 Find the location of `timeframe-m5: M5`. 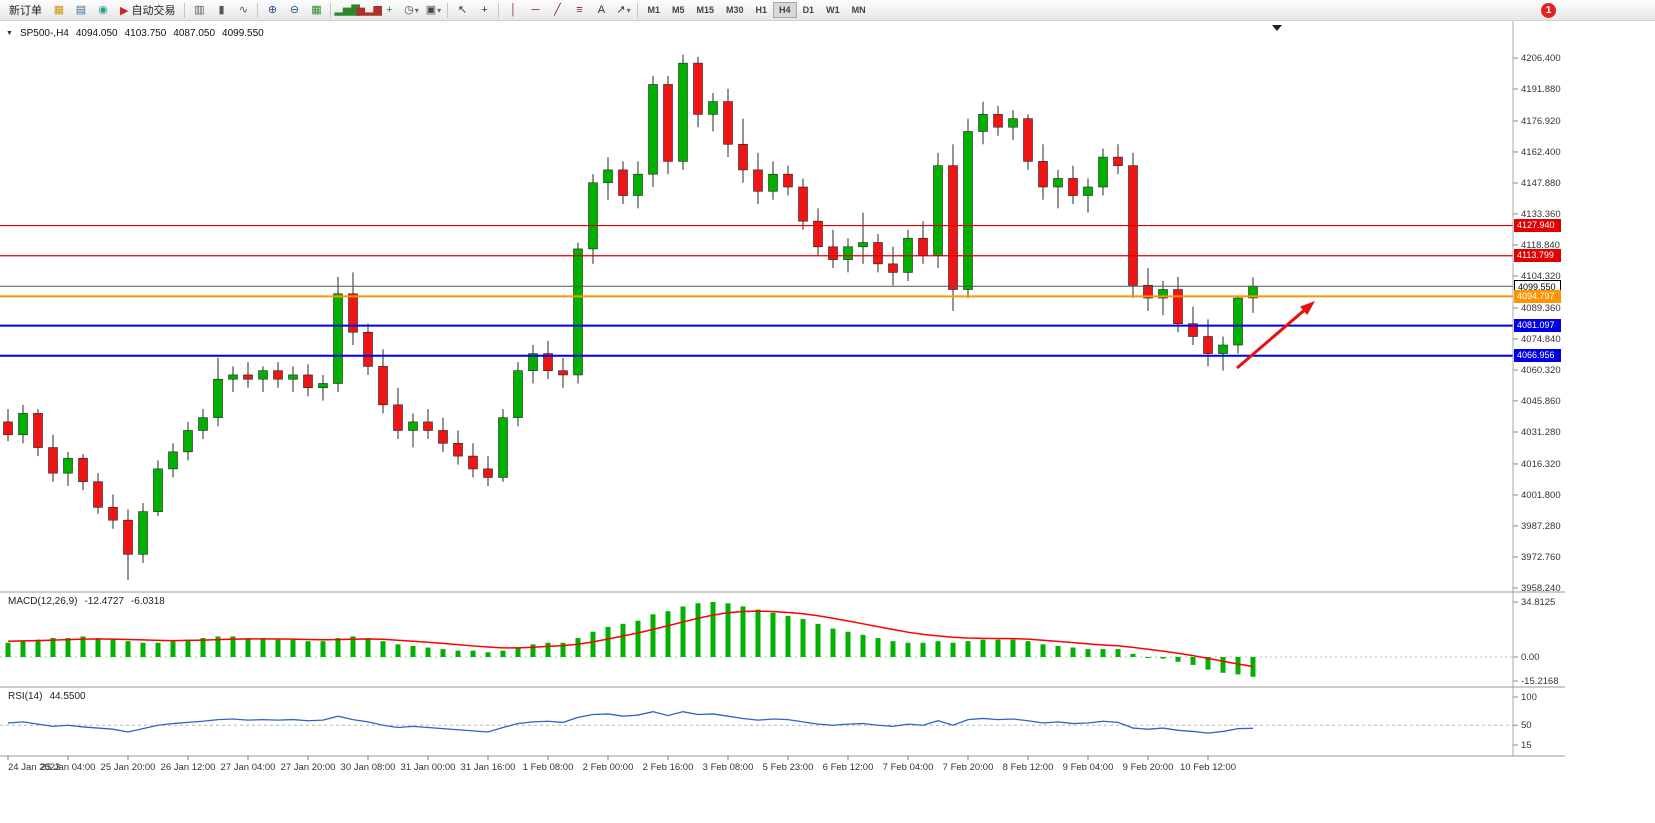

timeframe-m5: M5 is located at coordinates (678, 10).